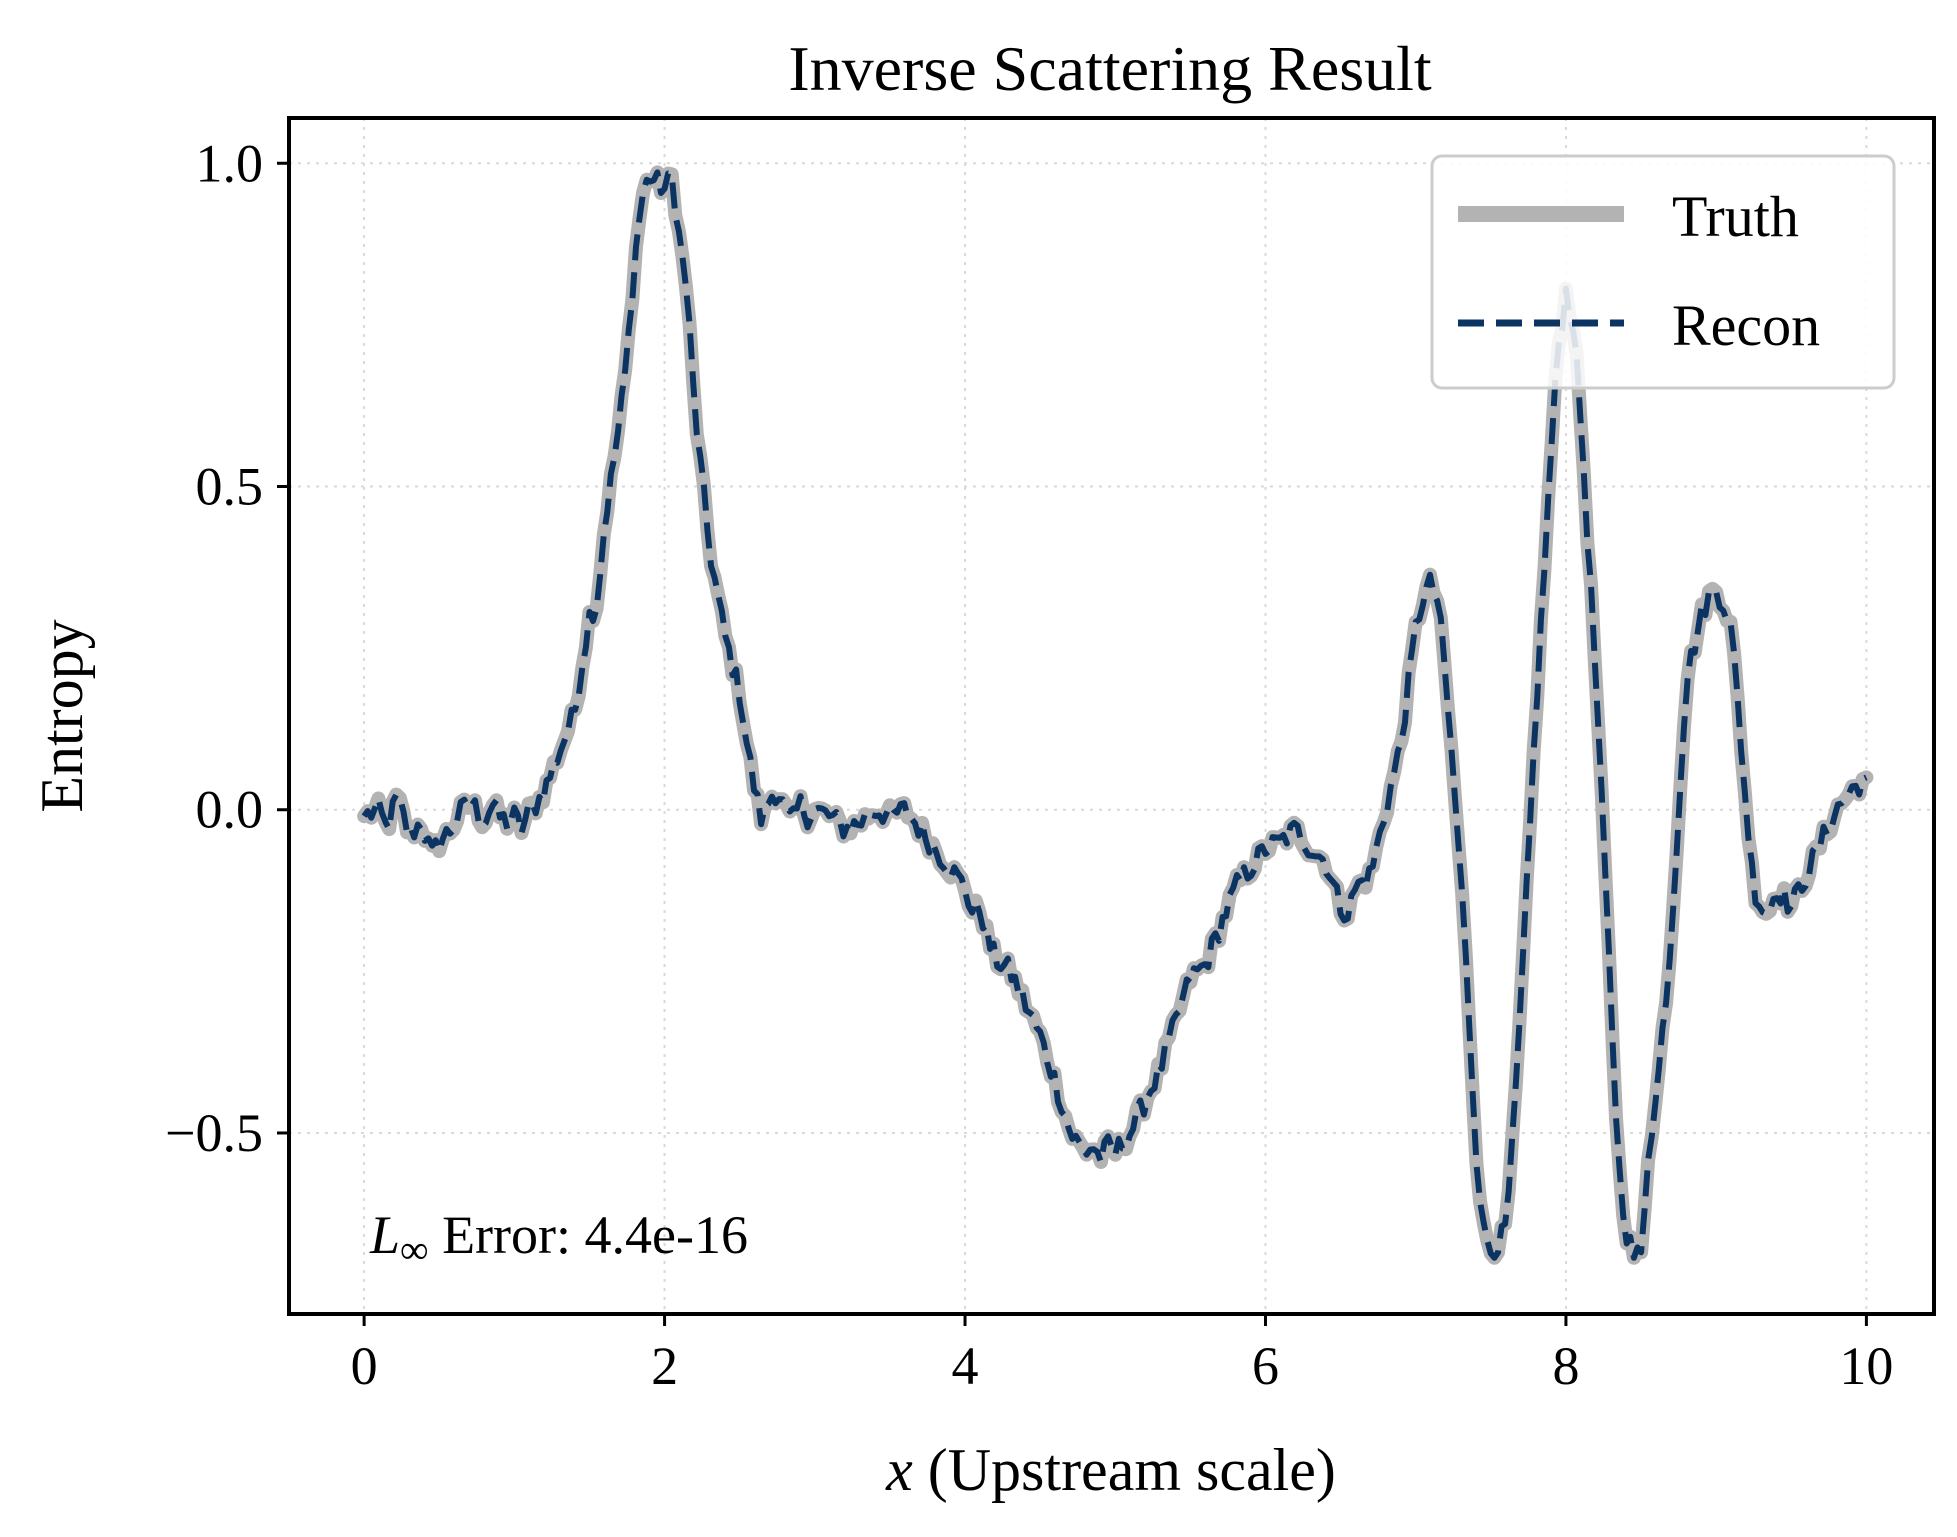  I want to click on annotation-variable: L, so click(384, 1235).